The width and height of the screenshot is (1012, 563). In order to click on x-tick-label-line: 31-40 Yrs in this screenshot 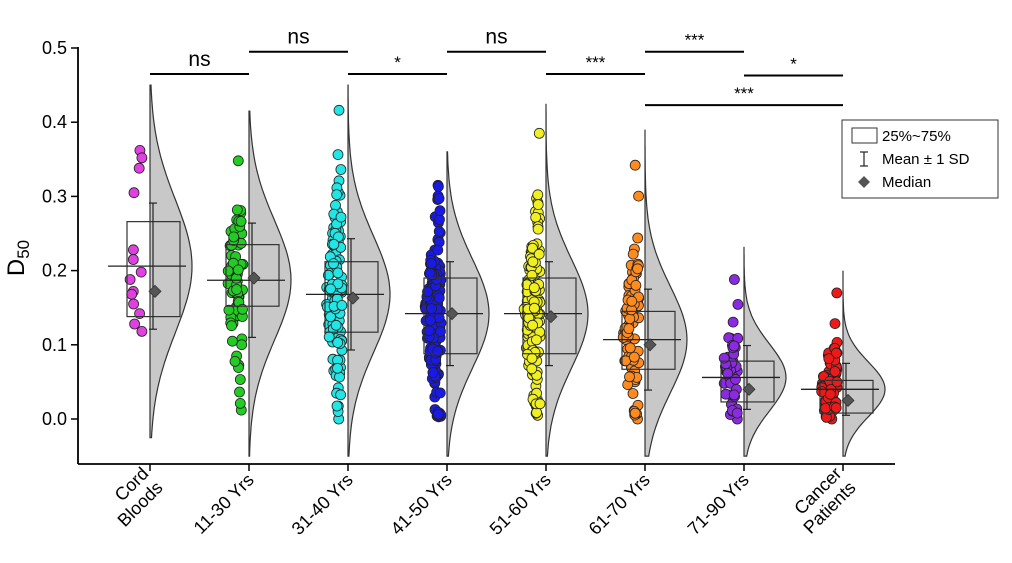, I will do `click(322, 504)`.